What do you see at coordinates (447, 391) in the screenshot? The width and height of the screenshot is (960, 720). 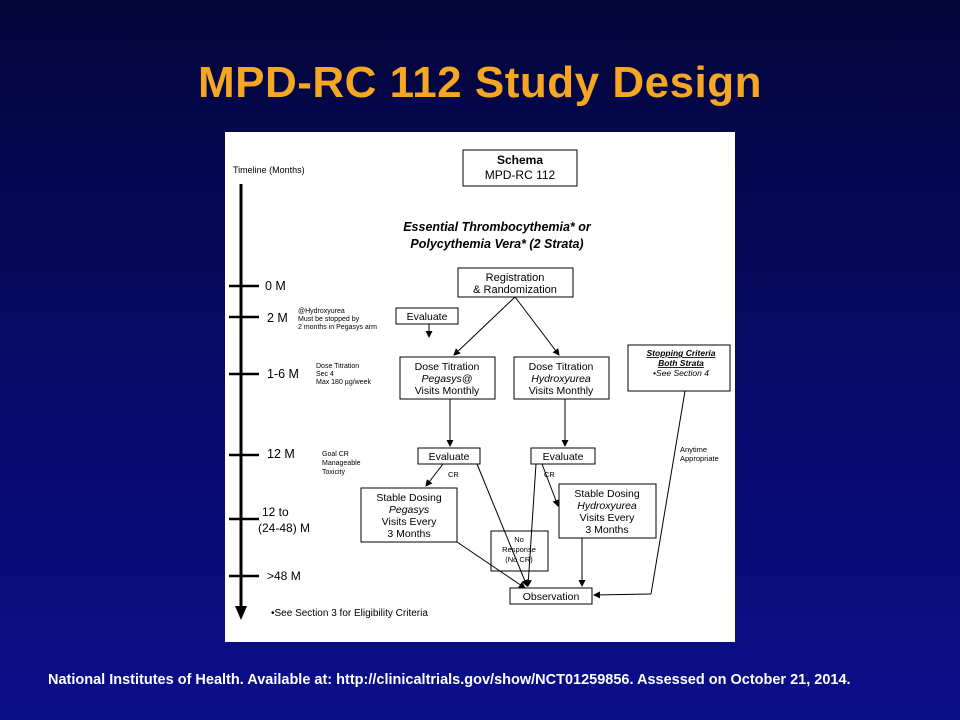 I see `pegasys-titration-label: Visits Monthly` at bounding box center [447, 391].